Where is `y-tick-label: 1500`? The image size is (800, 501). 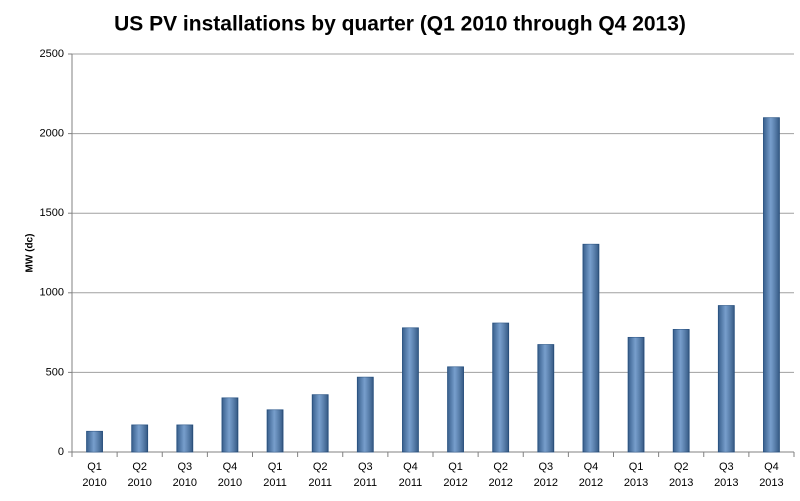
y-tick-label: 1500 is located at coordinates (52, 213).